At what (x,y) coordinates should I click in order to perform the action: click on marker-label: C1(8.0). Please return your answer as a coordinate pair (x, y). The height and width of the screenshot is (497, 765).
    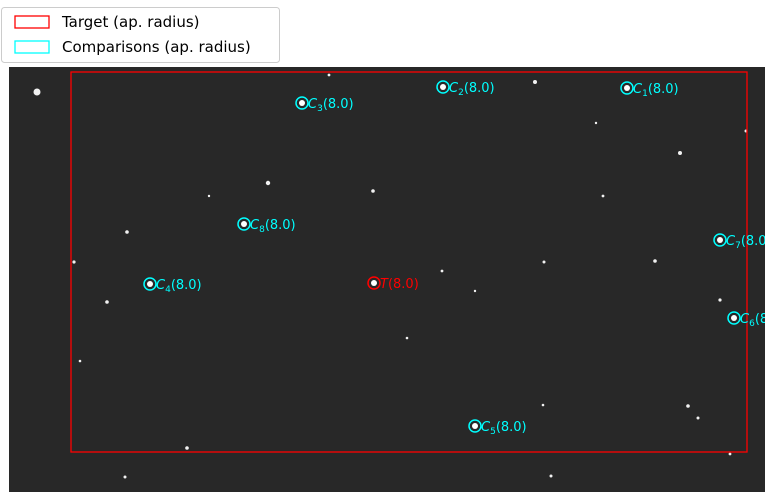
    Looking at the image, I should click on (656, 90).